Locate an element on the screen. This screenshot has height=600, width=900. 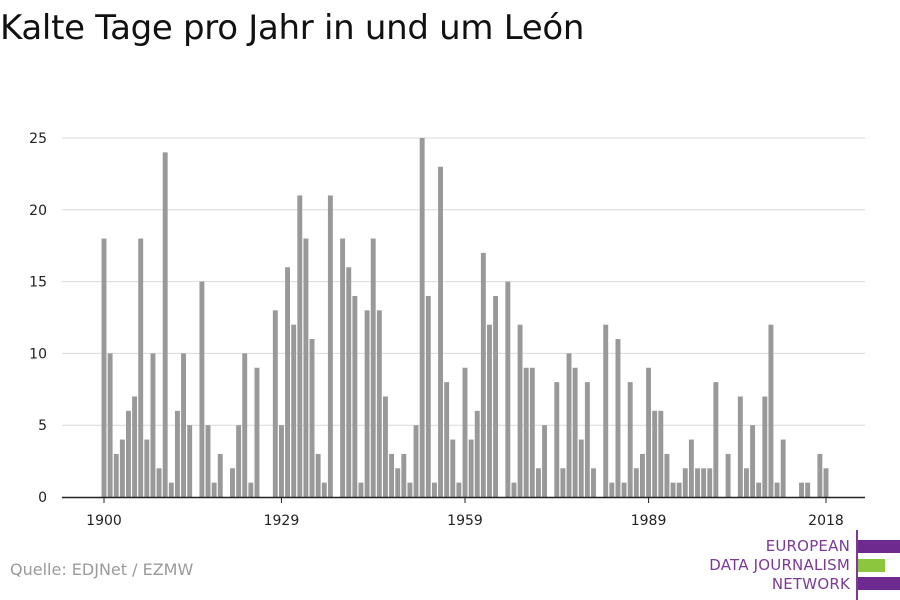
y-tick-label: 25 is located at coordinates (38, 139).